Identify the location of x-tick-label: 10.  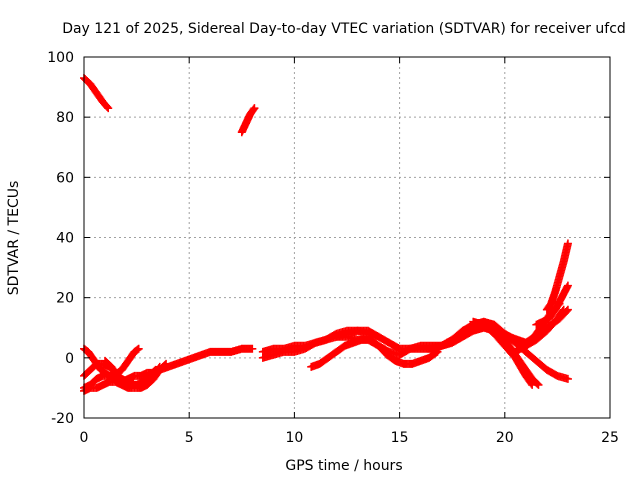
(294, 438).